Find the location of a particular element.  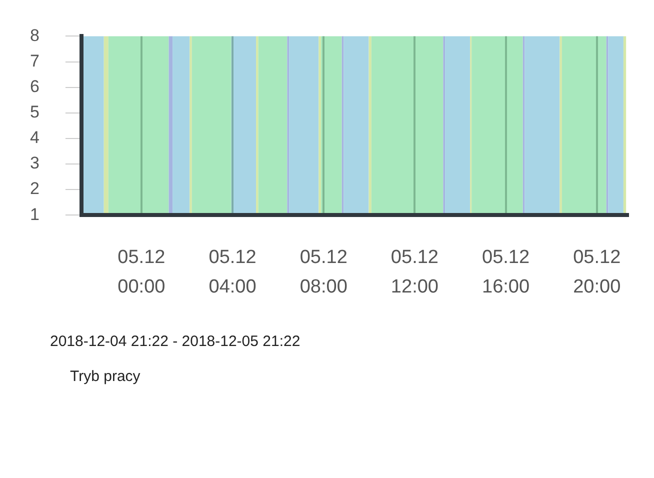

y-tick-label: 1 is located at coordinates (35, 214).